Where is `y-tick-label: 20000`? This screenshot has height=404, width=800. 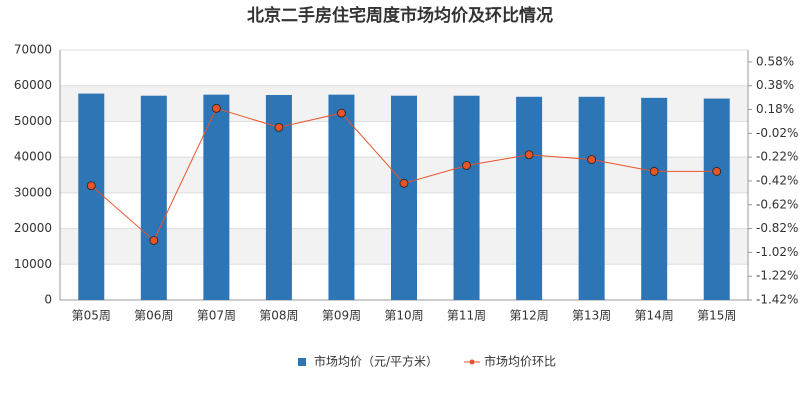 y-tick-label: 20000 is located at coordinates (33, 228).